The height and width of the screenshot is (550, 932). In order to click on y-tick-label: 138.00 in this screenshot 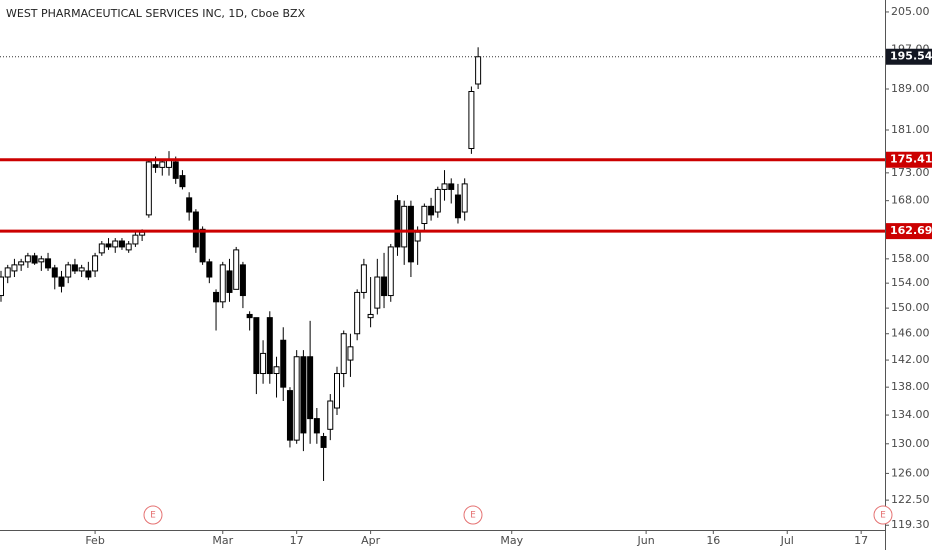, I will do `click(910, 386)`.